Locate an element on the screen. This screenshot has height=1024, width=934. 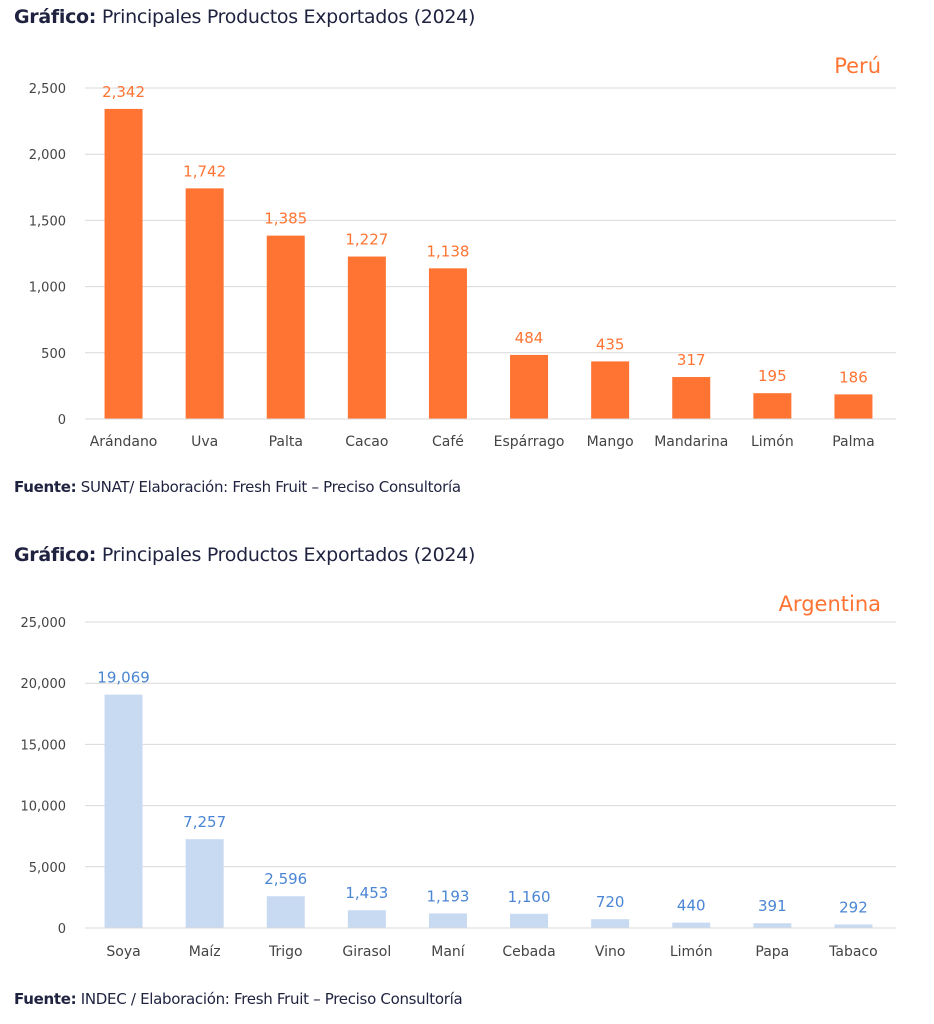
x-tick-label: Palta is located at coordinates (286, 442).